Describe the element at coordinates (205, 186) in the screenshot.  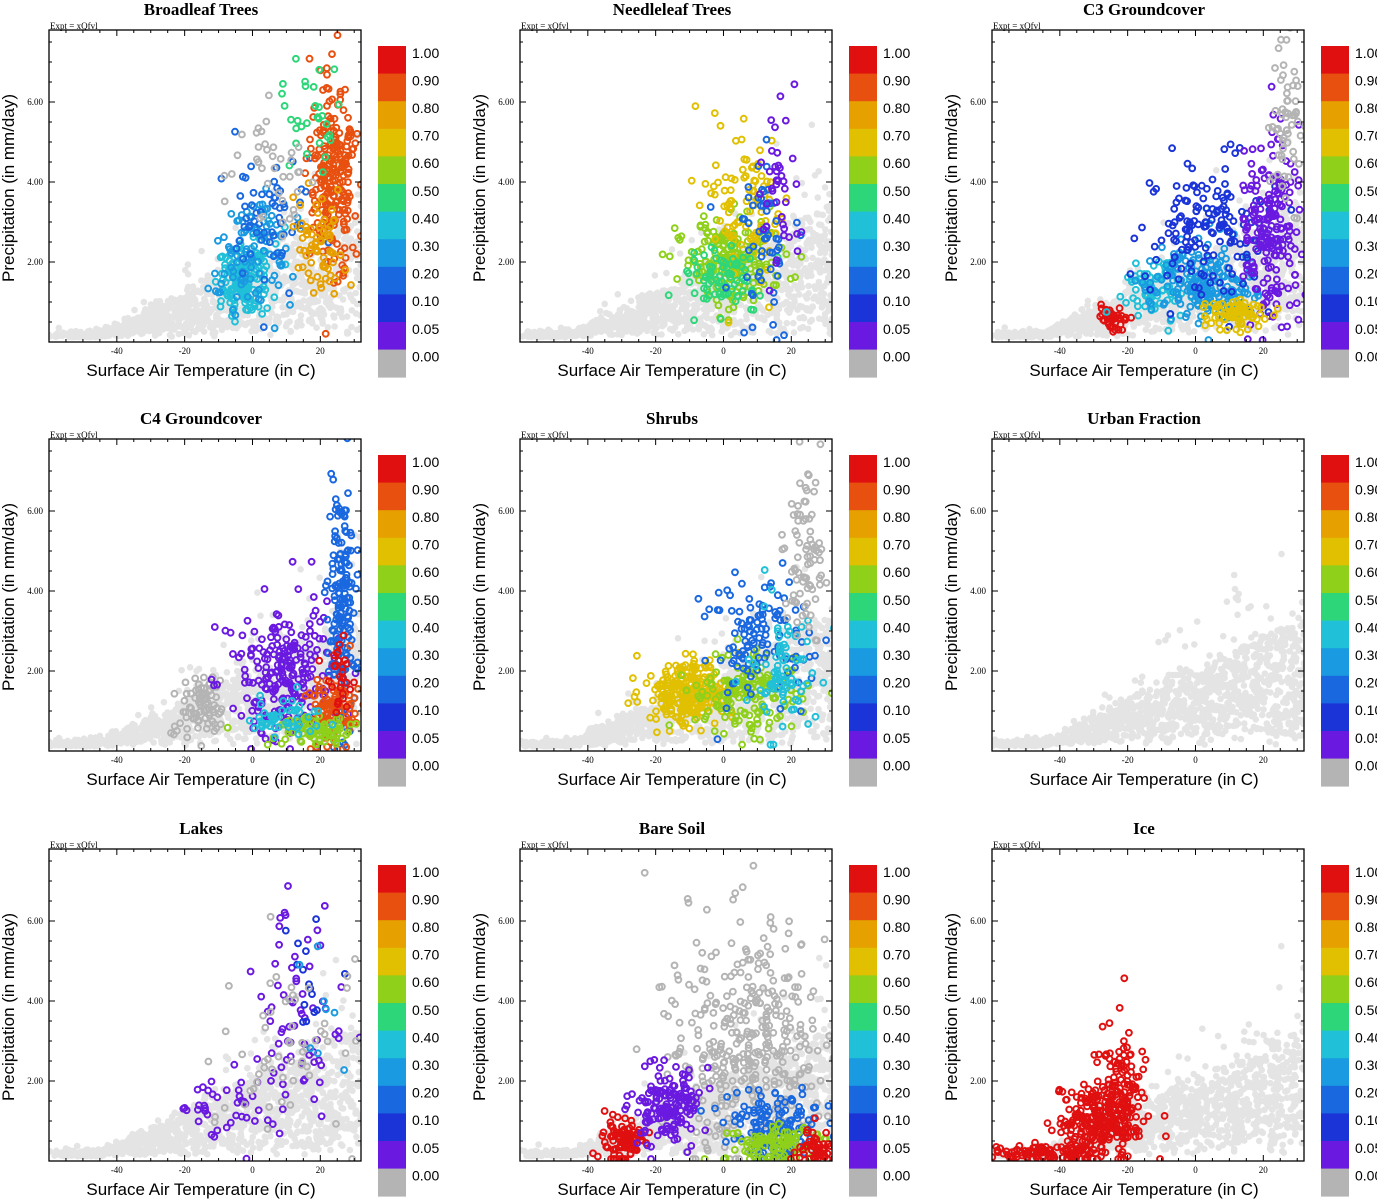
I see `points-layer` at that location.